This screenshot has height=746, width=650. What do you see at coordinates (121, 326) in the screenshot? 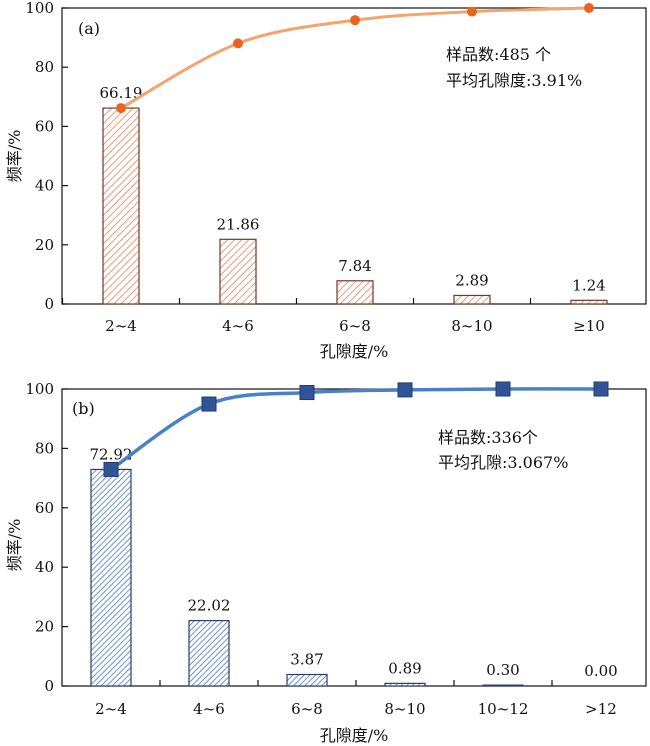
I see `x-tick-label-a: 2~4` at bounding box center [121, 326].